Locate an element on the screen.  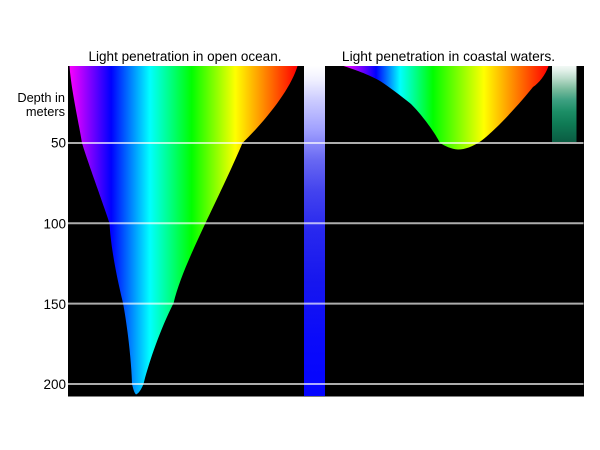
svg-text: 200 is located at coordinates (54, 384).